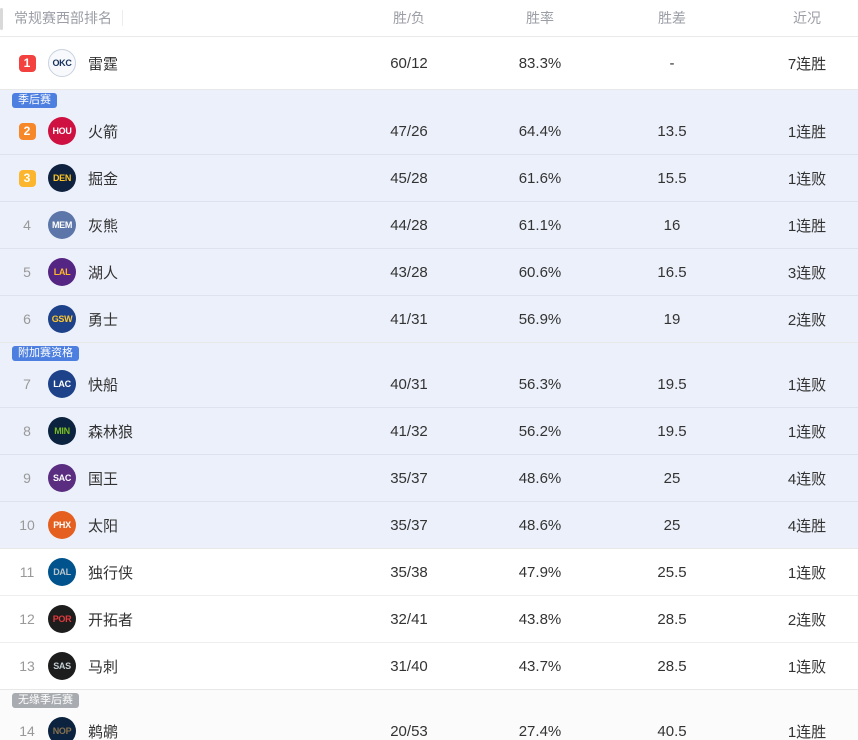 Image resolution: width=858 pixels, height=740 pixels. Describe the element at coordinates (27, 731) in the screenshot. I see `rank-badge: 14` at that location.